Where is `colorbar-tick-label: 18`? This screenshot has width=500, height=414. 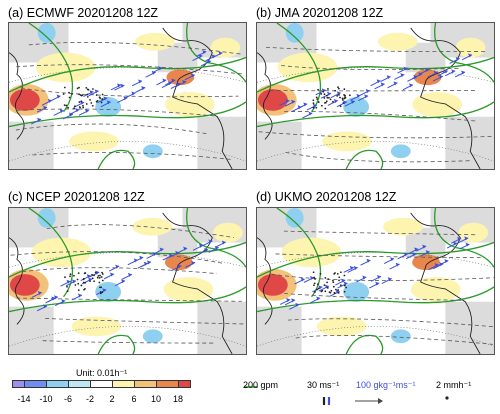 colorbar-tick-label: 18 is located at coordinates (178, 399).